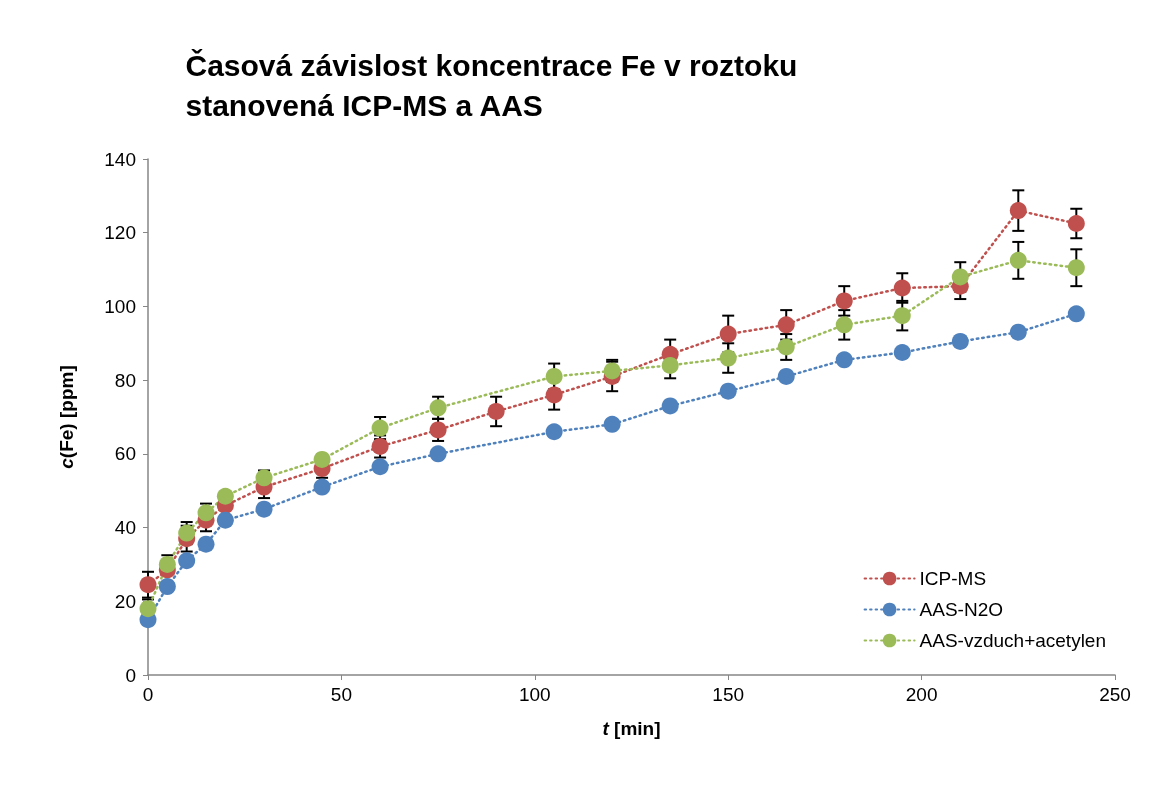 This screenshot has height=787, width=1151. I want to click on y-tick-label: 60, so click(125, 454).